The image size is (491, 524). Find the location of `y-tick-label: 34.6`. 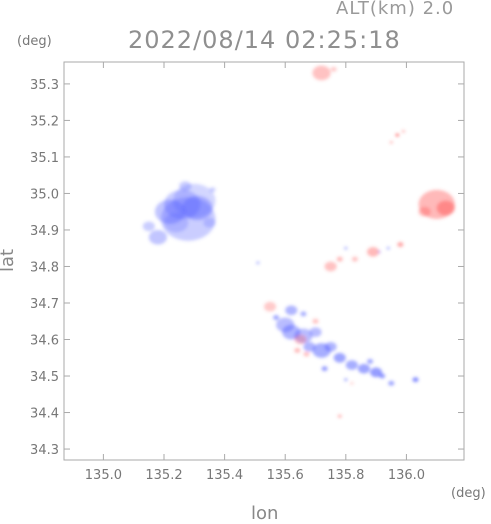

y-tick-label: 34.6 is located at coordinates (44, 341).